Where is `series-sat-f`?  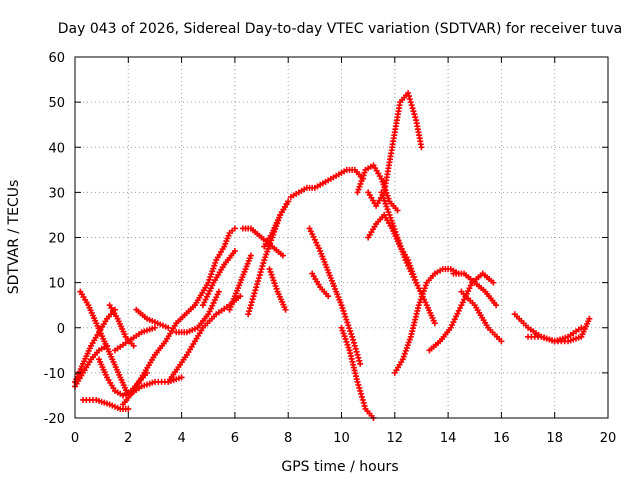
series-sat-f is located at coordinates (121, 325).